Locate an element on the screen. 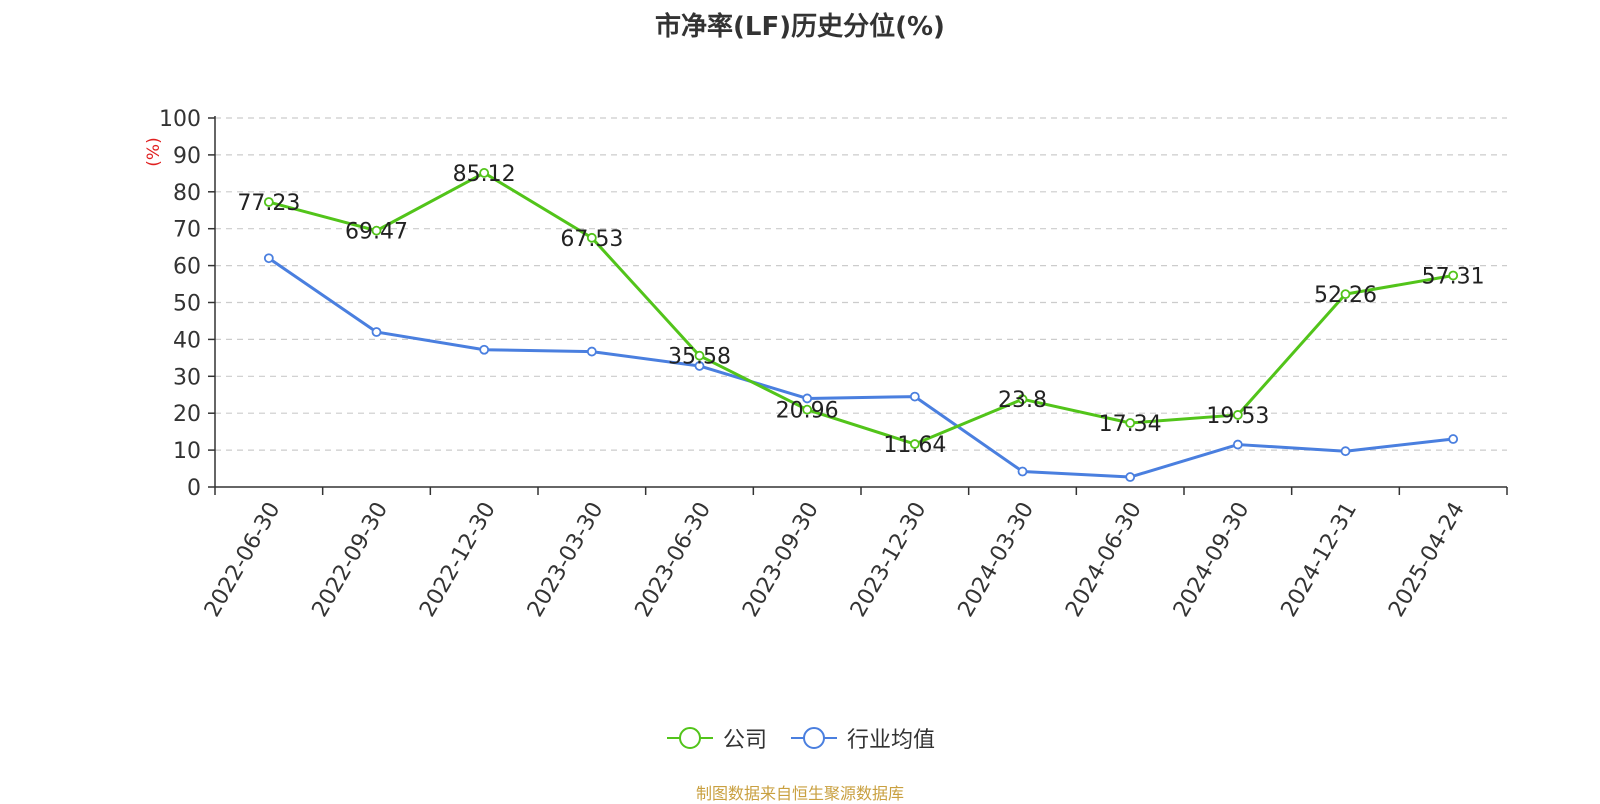 The width and height of the screenshot is (1600, 804). x-tick-label: 2023-09-30 is located at coordinates (781, 559).